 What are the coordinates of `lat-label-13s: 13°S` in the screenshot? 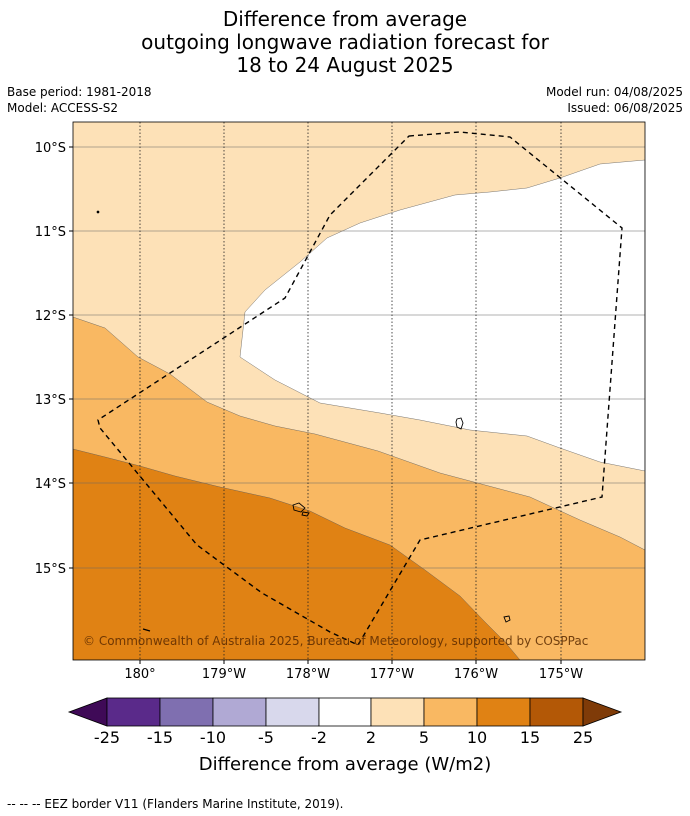 It's located at (50, 400).